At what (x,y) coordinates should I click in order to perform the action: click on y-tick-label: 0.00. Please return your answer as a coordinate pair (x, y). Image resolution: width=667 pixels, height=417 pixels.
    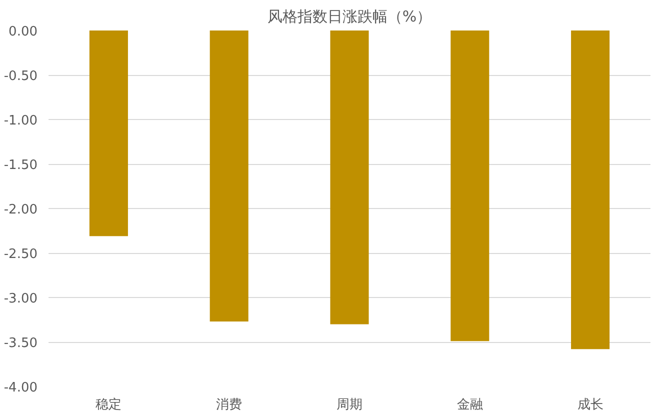
    Looking at the image, I should click on (23, 32).